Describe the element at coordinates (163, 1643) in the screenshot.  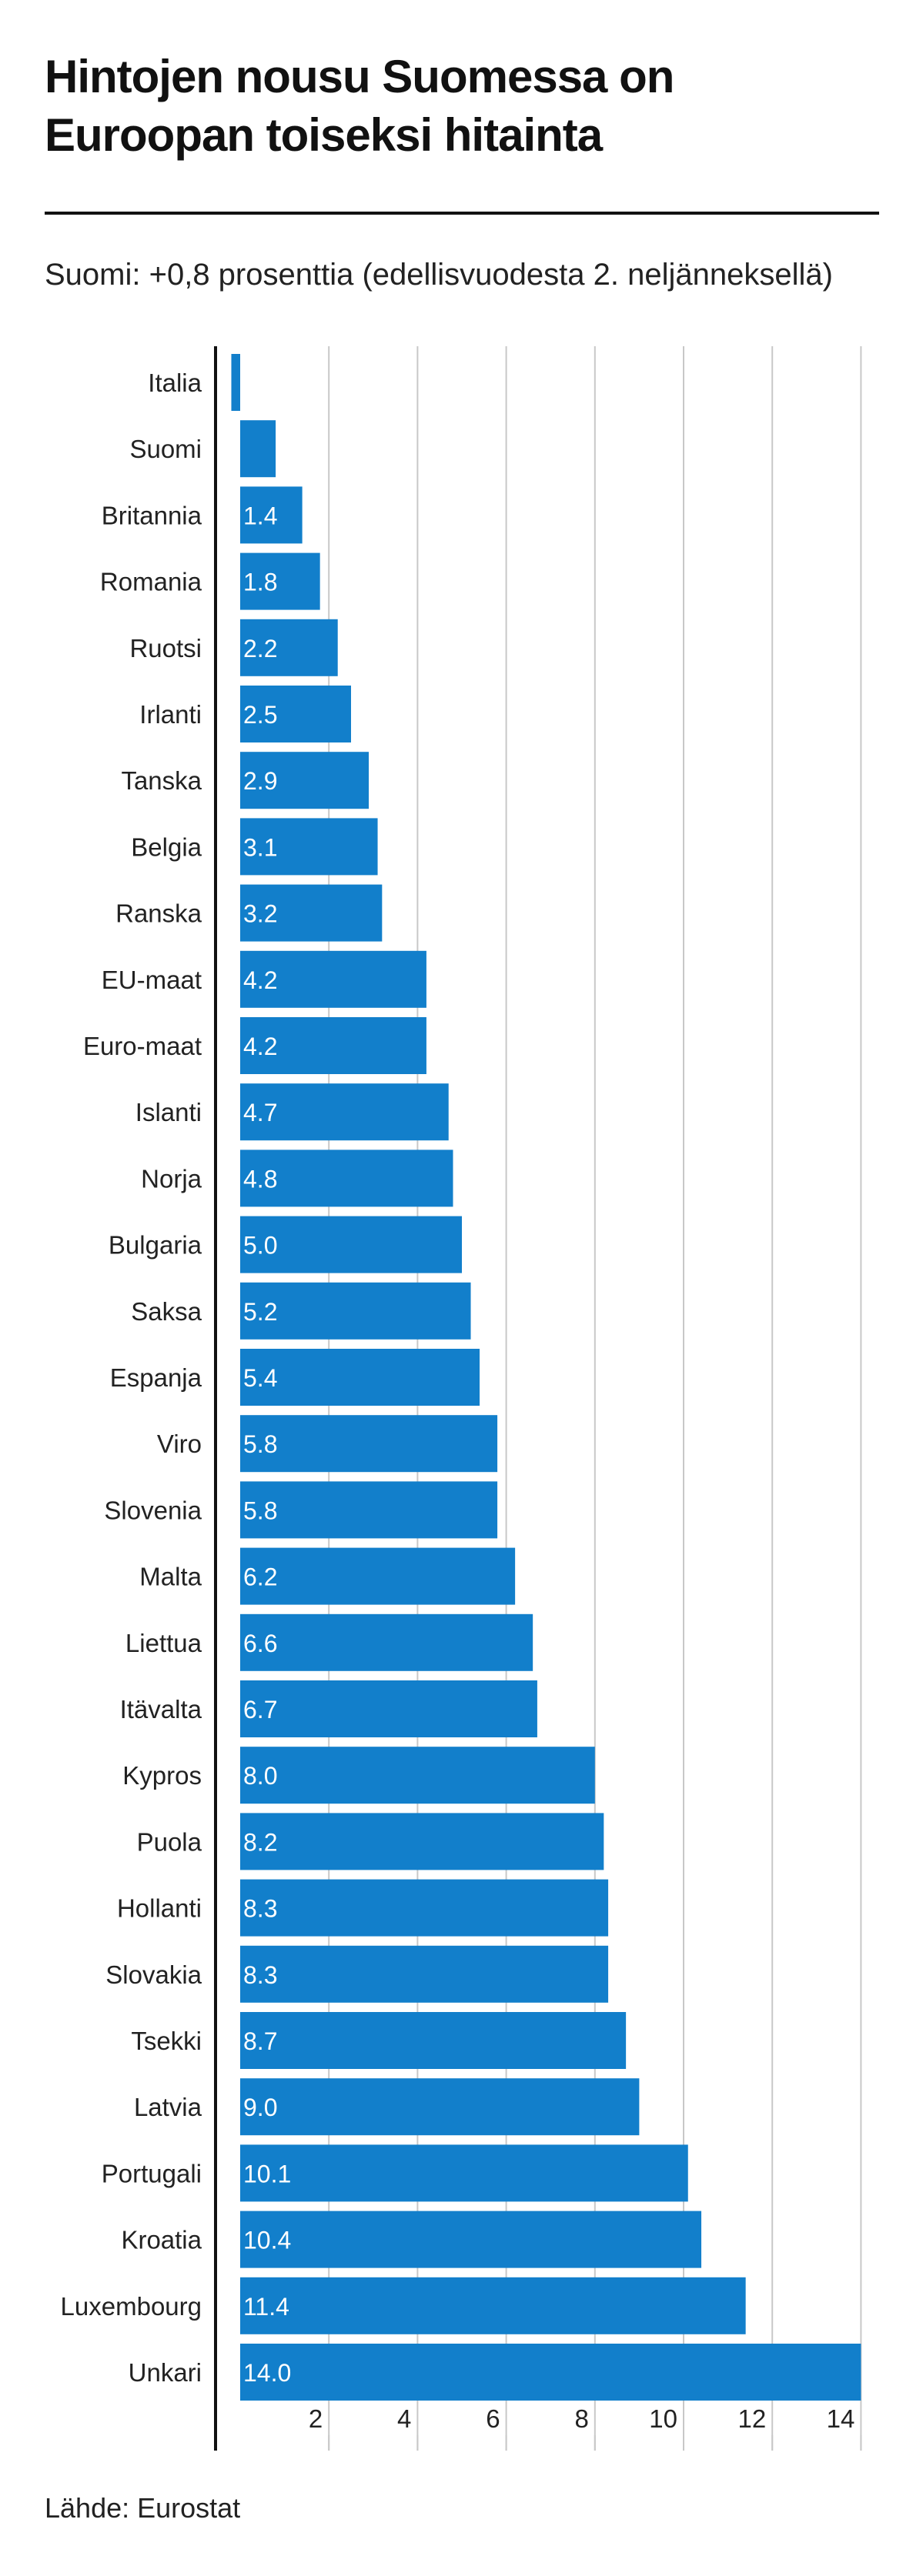
I see `category-label: Liettua` at that location.